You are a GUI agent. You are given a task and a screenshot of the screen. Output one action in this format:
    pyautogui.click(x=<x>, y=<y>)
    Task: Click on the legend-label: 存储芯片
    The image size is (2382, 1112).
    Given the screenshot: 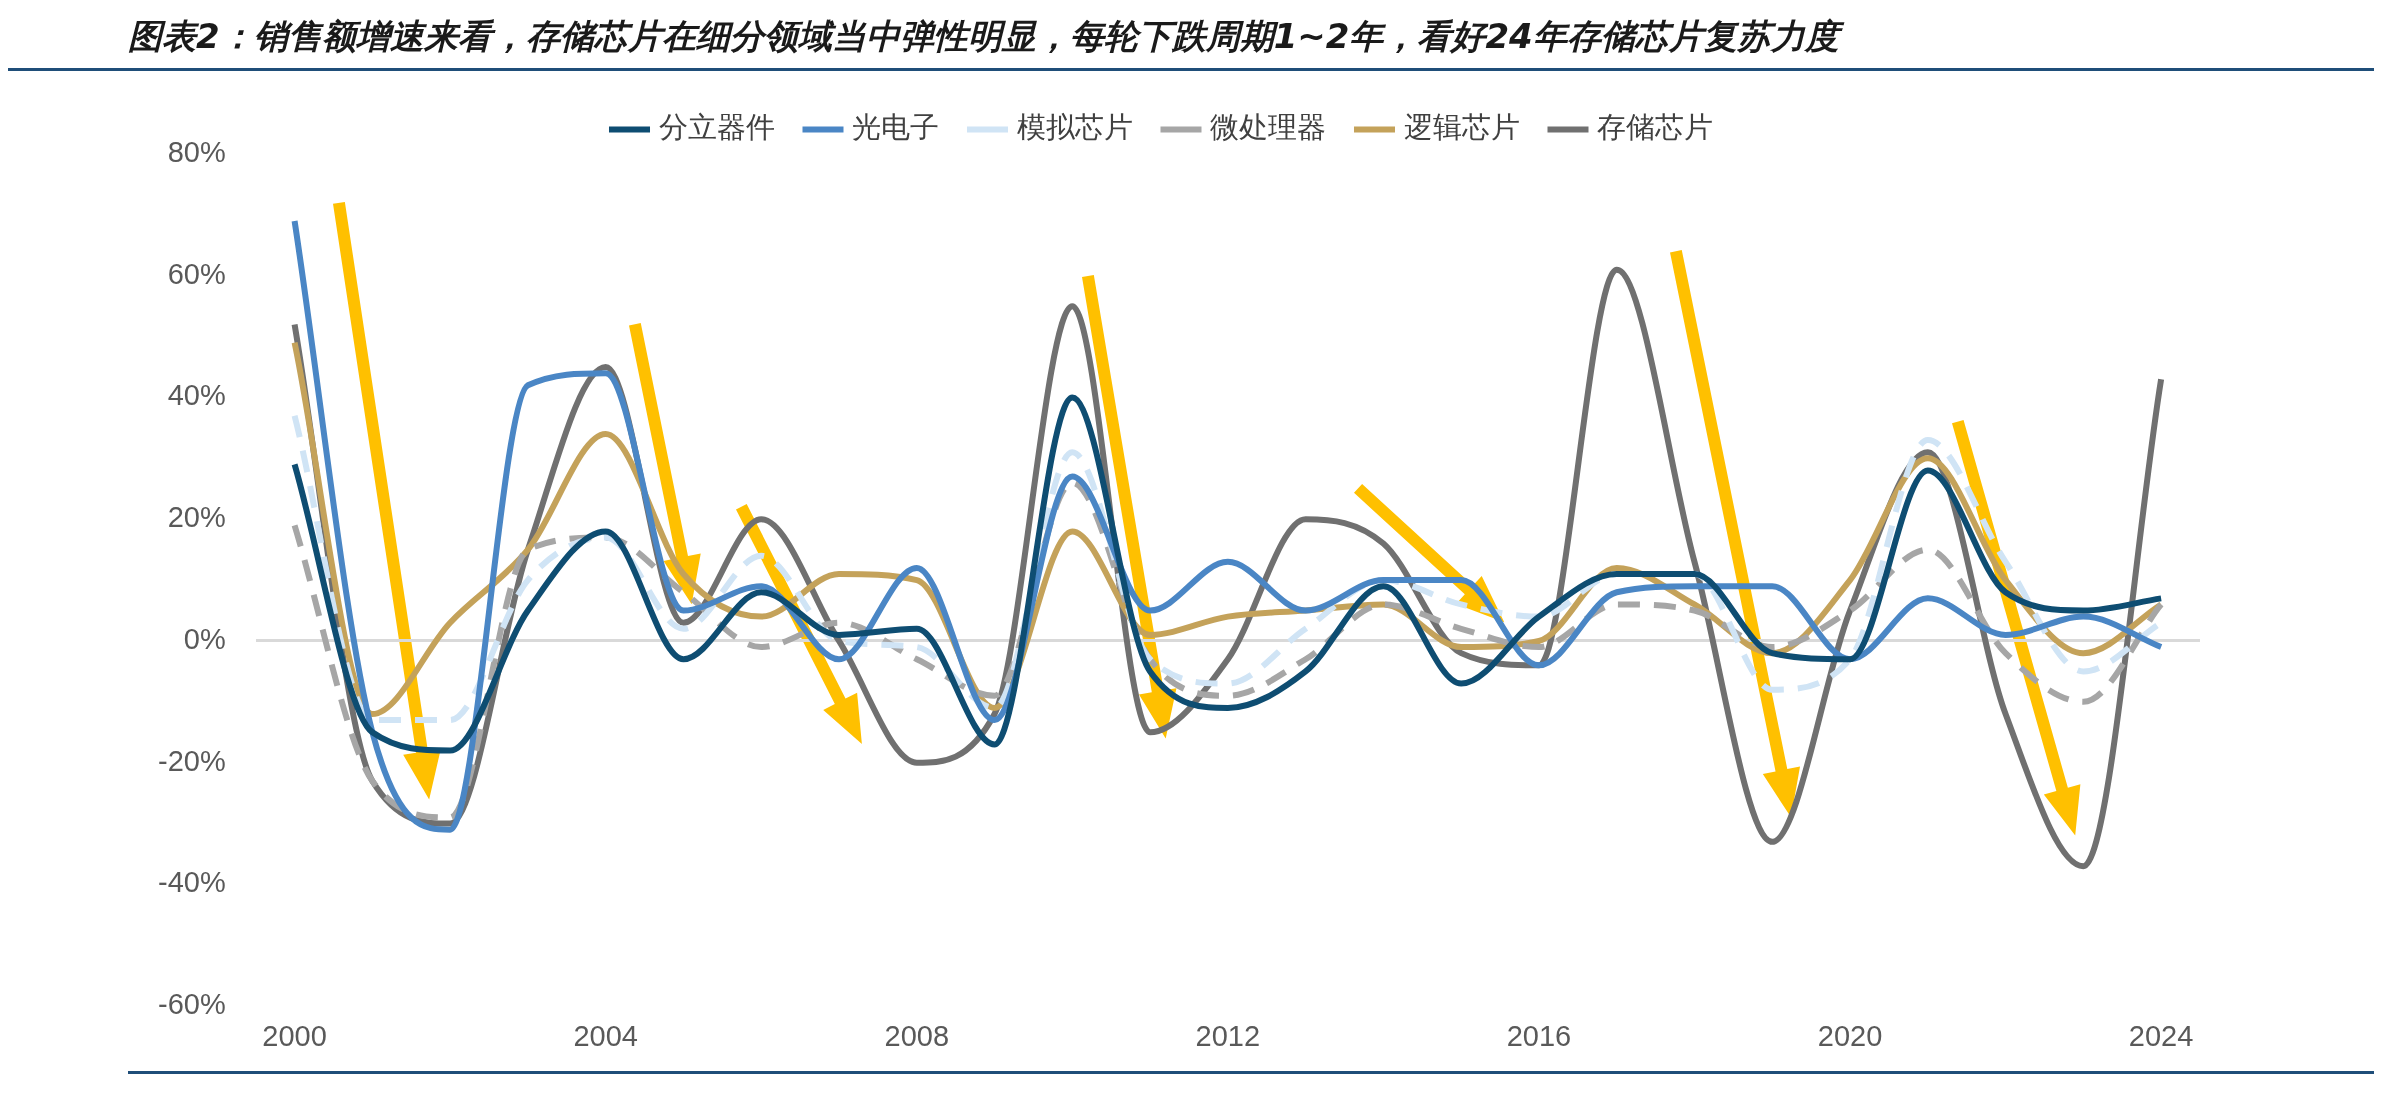 What is the action you would take?
    pyautogui.click(x=1655, y=127)
    